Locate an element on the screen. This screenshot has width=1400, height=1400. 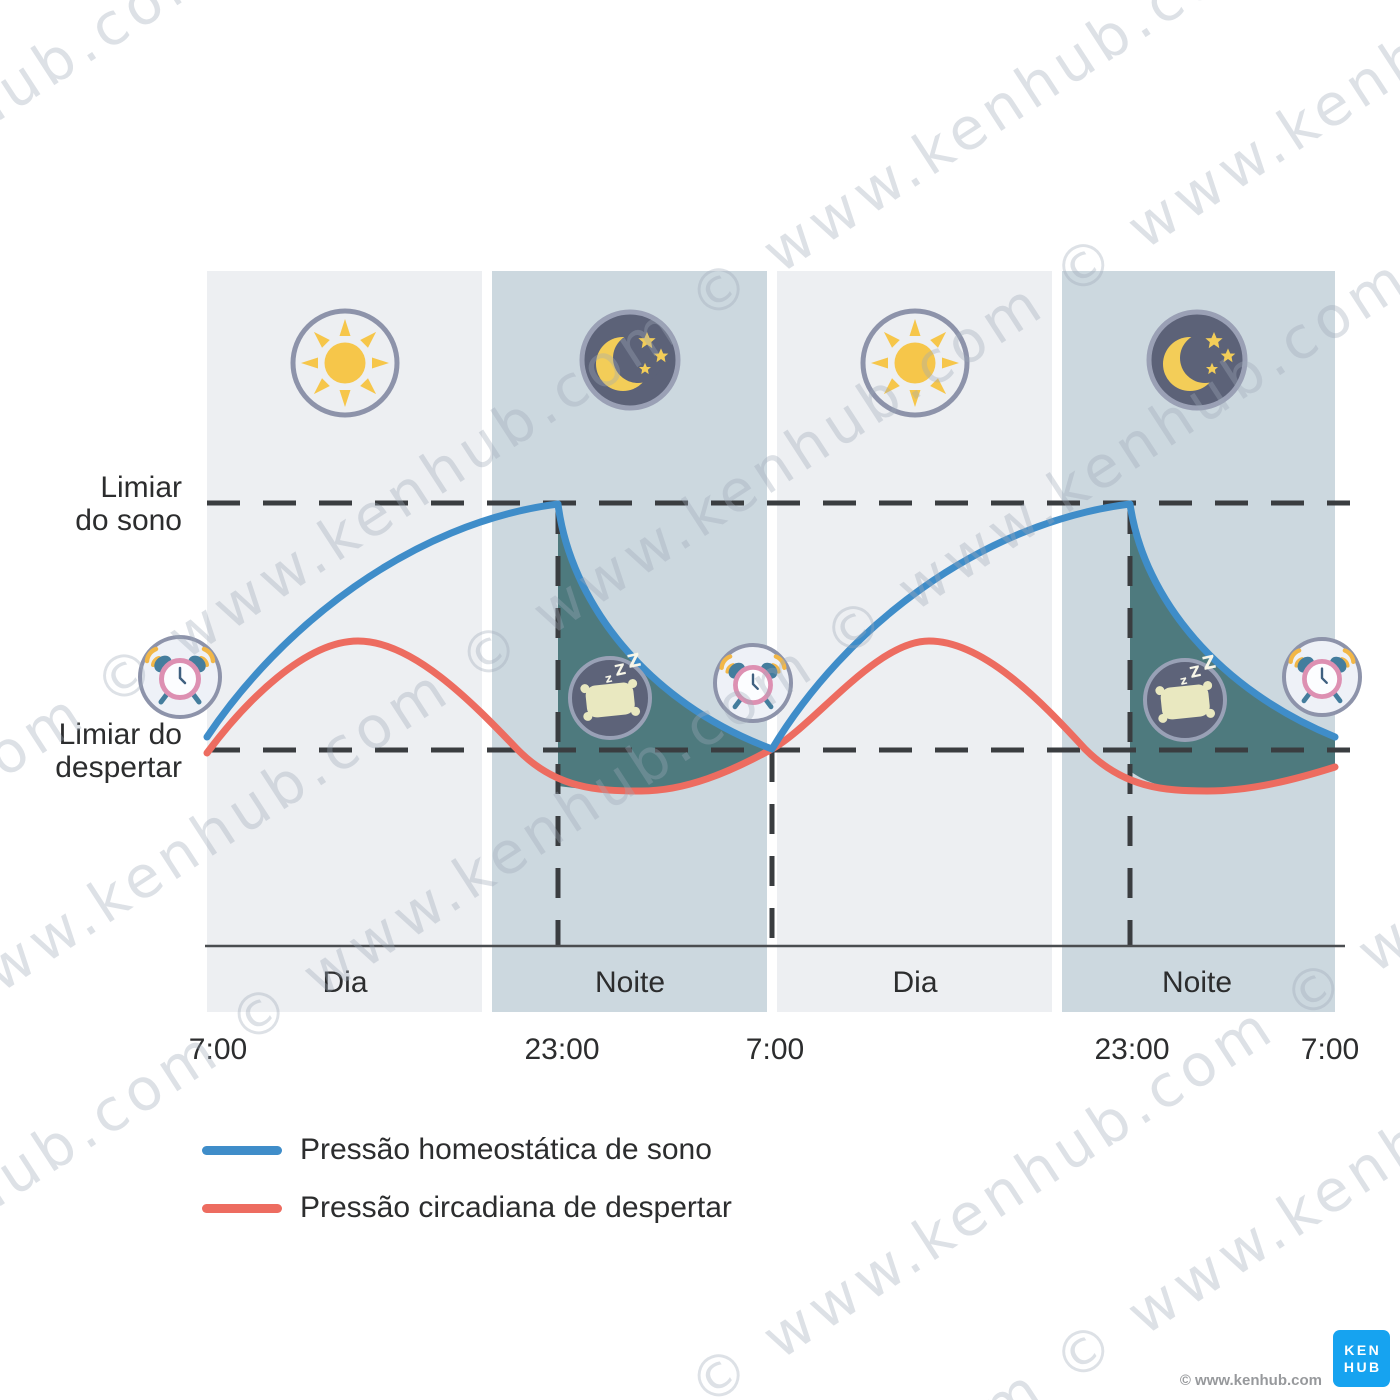
legend-label: Pressão homeostática de sono is located at coordinates (506, 1149).